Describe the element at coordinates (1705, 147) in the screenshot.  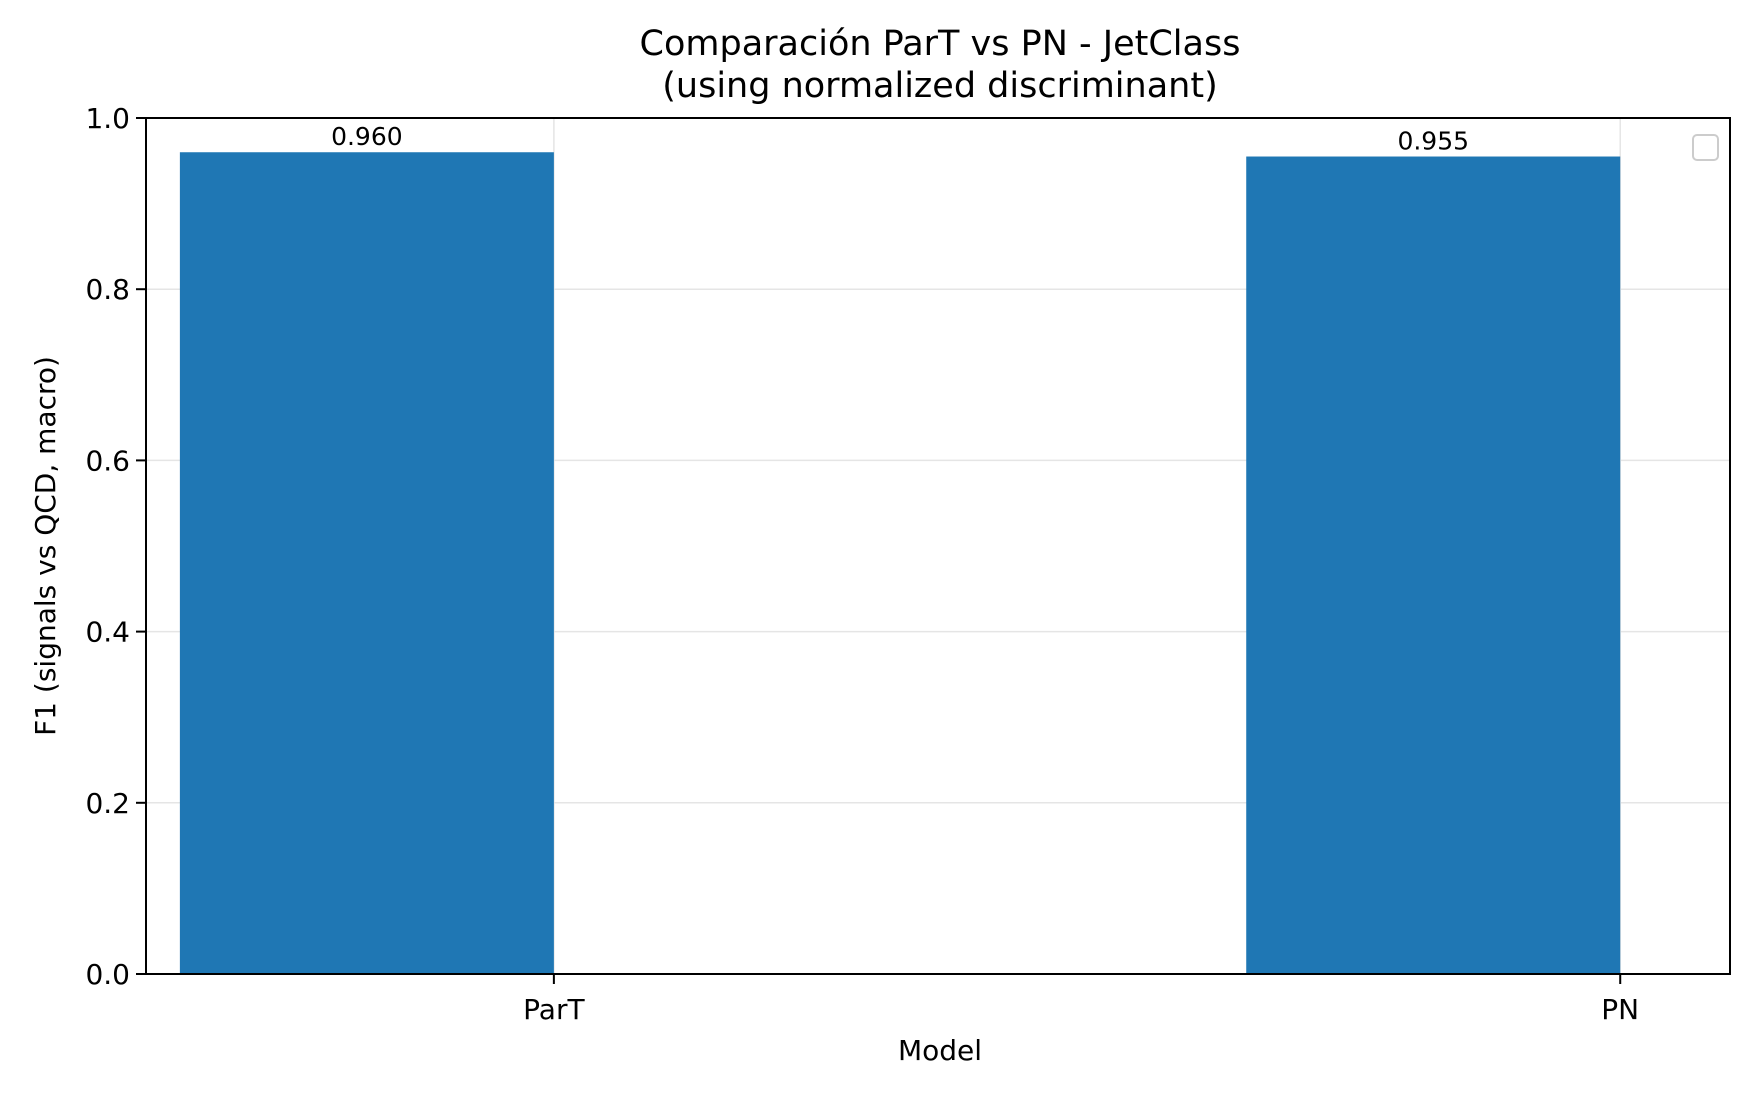
I see `legend-box` at that location.